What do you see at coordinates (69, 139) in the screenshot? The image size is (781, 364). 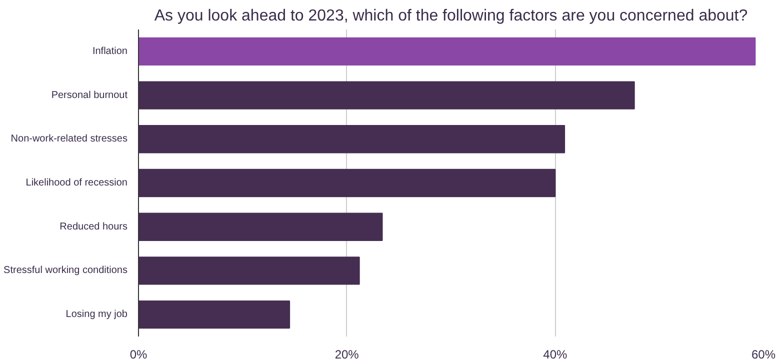 I see `y-tick-label: Non-work-related stresses` at bounding box center [69, 139].